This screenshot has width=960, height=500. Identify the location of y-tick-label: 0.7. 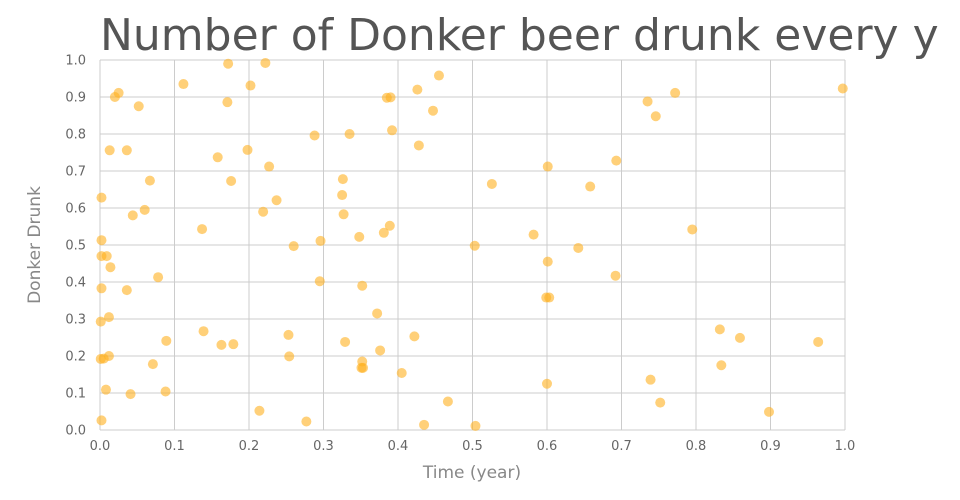
(75, 172).